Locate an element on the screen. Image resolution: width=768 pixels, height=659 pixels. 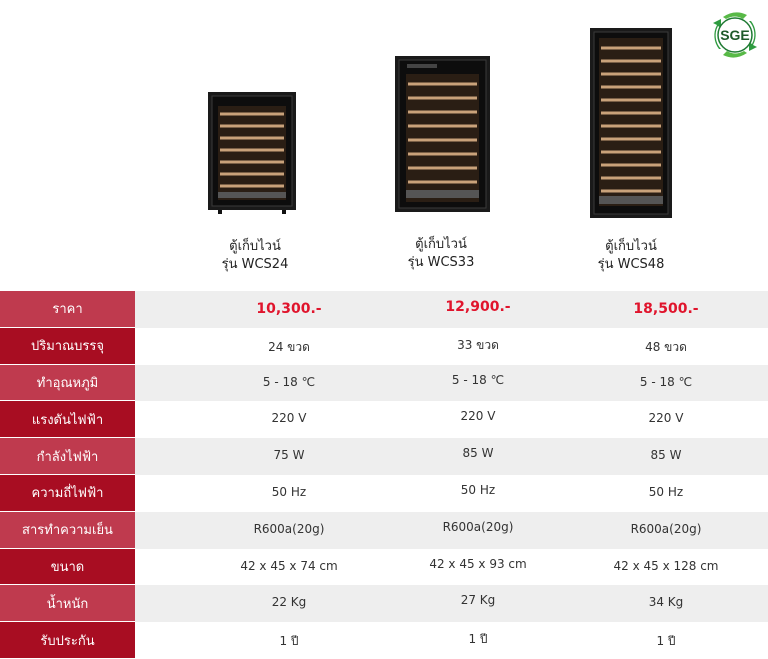
product-model: รุ่น WCS24 is located at coordinates (255, 264).